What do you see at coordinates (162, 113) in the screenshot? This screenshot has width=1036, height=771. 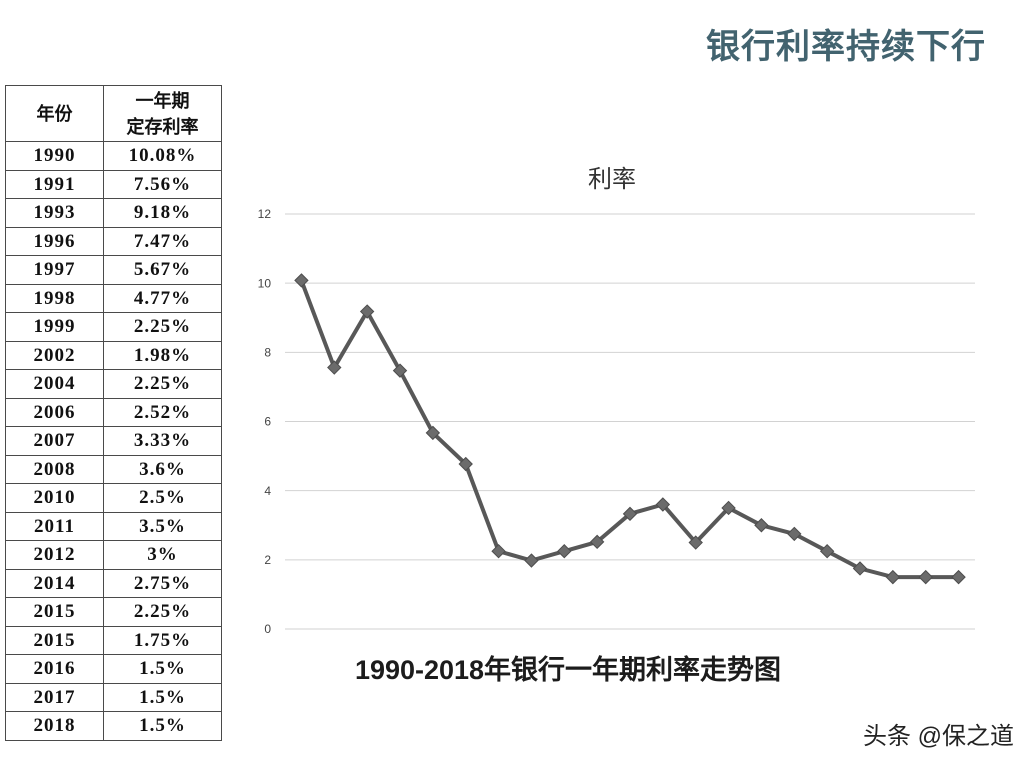 I see `header-rate: 一年期 定存利率` at bounding box center [162, 113].